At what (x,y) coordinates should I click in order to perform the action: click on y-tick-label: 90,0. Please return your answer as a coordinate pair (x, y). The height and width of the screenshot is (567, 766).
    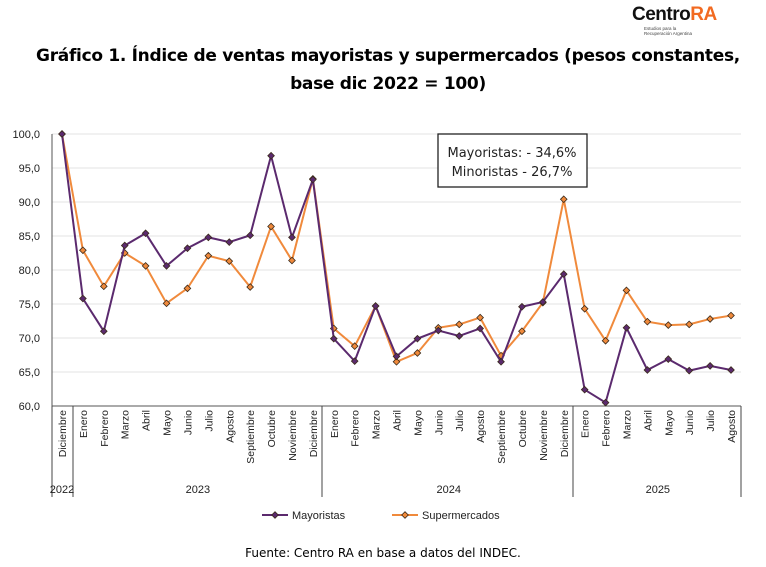
    Looking at the image, I should click on (29, 203).